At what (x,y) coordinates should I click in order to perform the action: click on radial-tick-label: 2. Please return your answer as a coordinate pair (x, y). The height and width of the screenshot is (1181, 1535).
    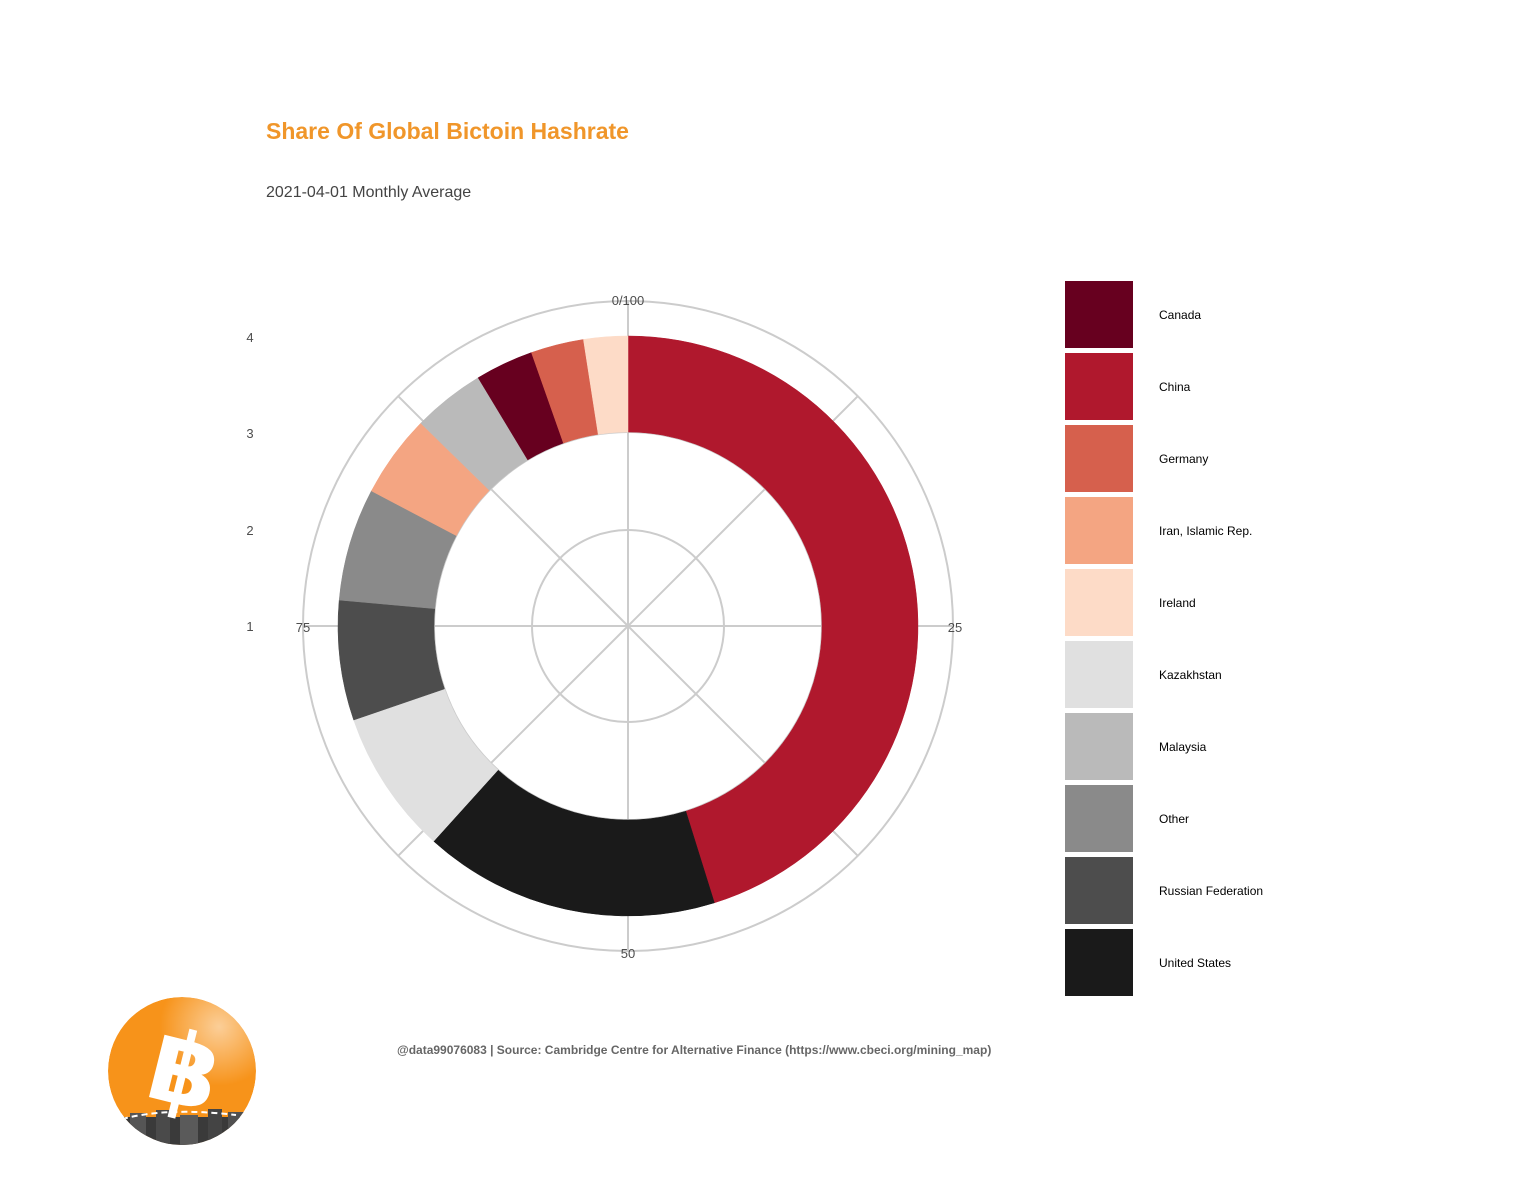
    Looking at the image, I should click on (249, 530).